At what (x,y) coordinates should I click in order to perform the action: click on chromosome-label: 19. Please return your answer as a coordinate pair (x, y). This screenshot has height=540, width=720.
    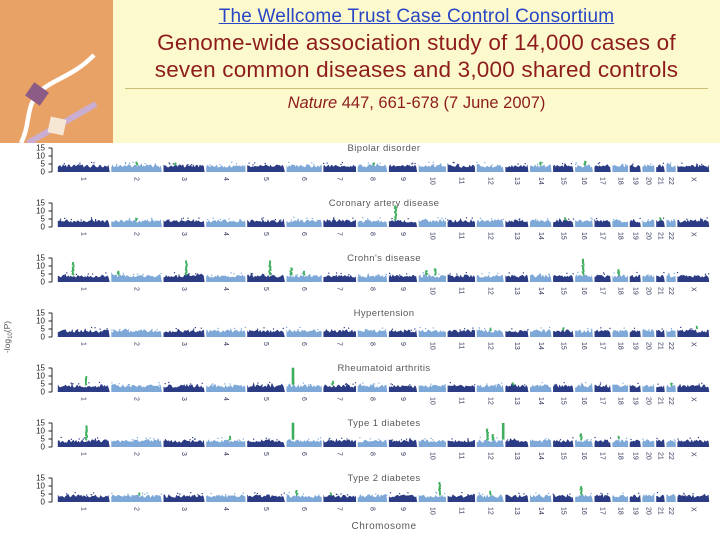
    Looking at the image, I should click on (634, 346).